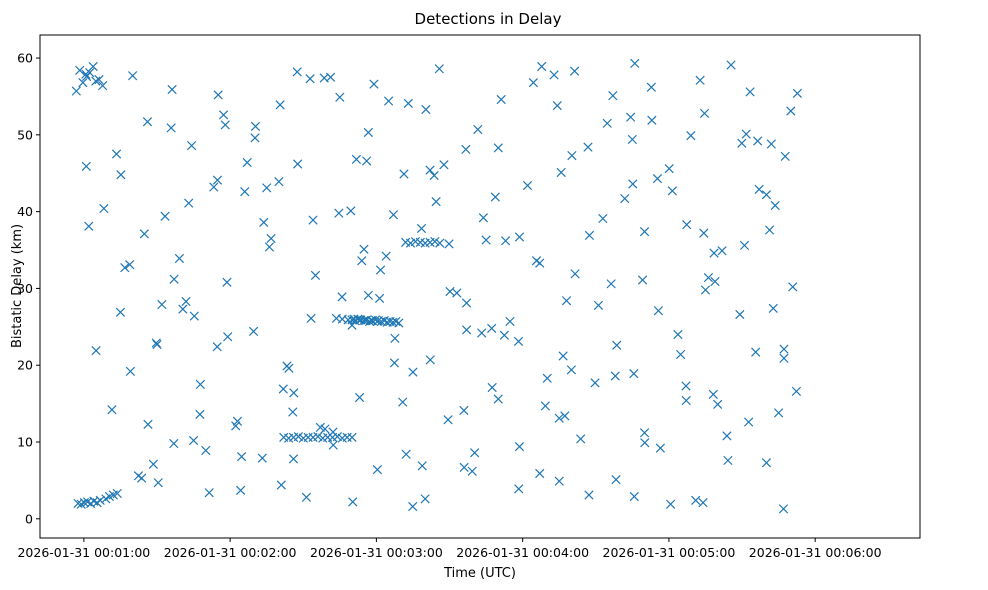 The height and width of the screenshot is (590, 988). What do you see at coordinates (376, 552) in the screenshot?
I see `x-tick-label: 2026-01-31 00:03:00` at bounding box center [376, 552].